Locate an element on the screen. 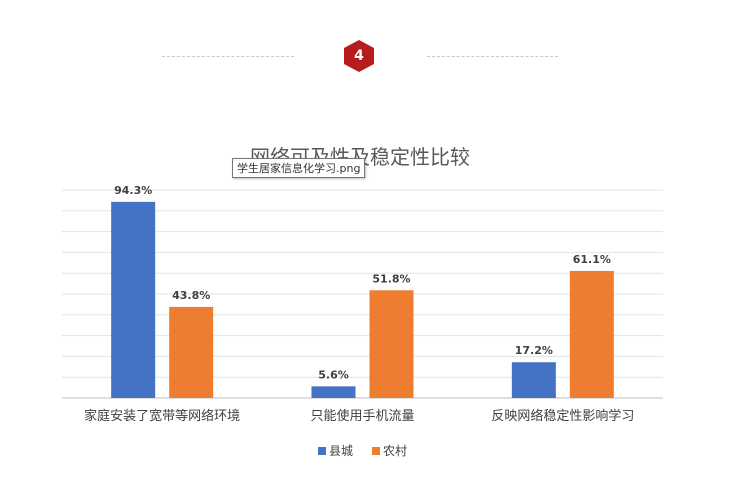 This screenshot has width=735, height=483. category-label: 只能使用手机流量 is located at coordinates (362, 416).